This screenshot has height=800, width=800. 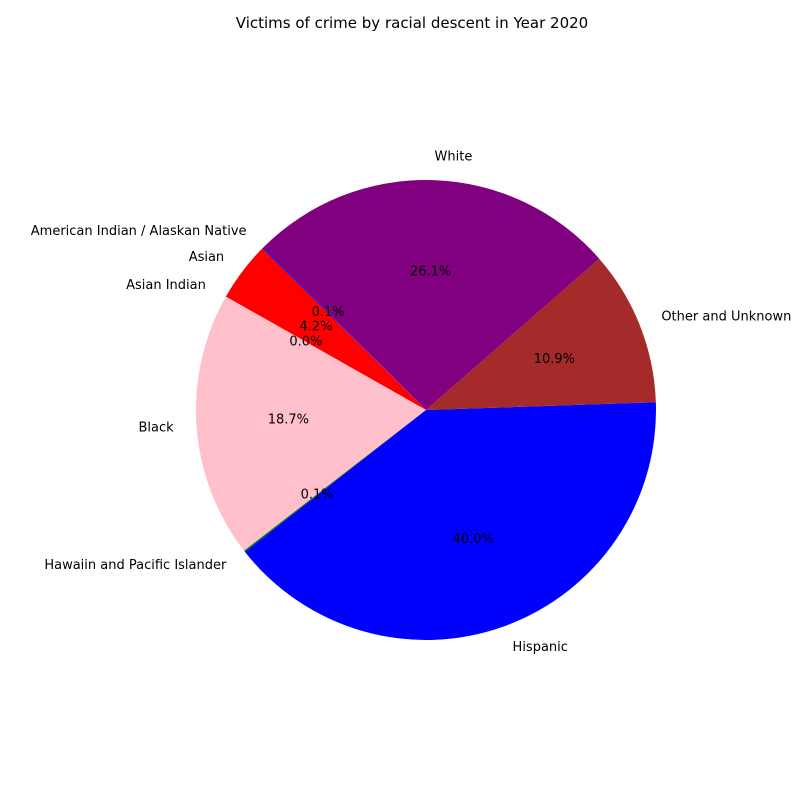 What do you see at coordinates (305, 341) in the screenshot?
I see `percent-label-asian-indian: 0.0%` at bounding box center [305, 341].